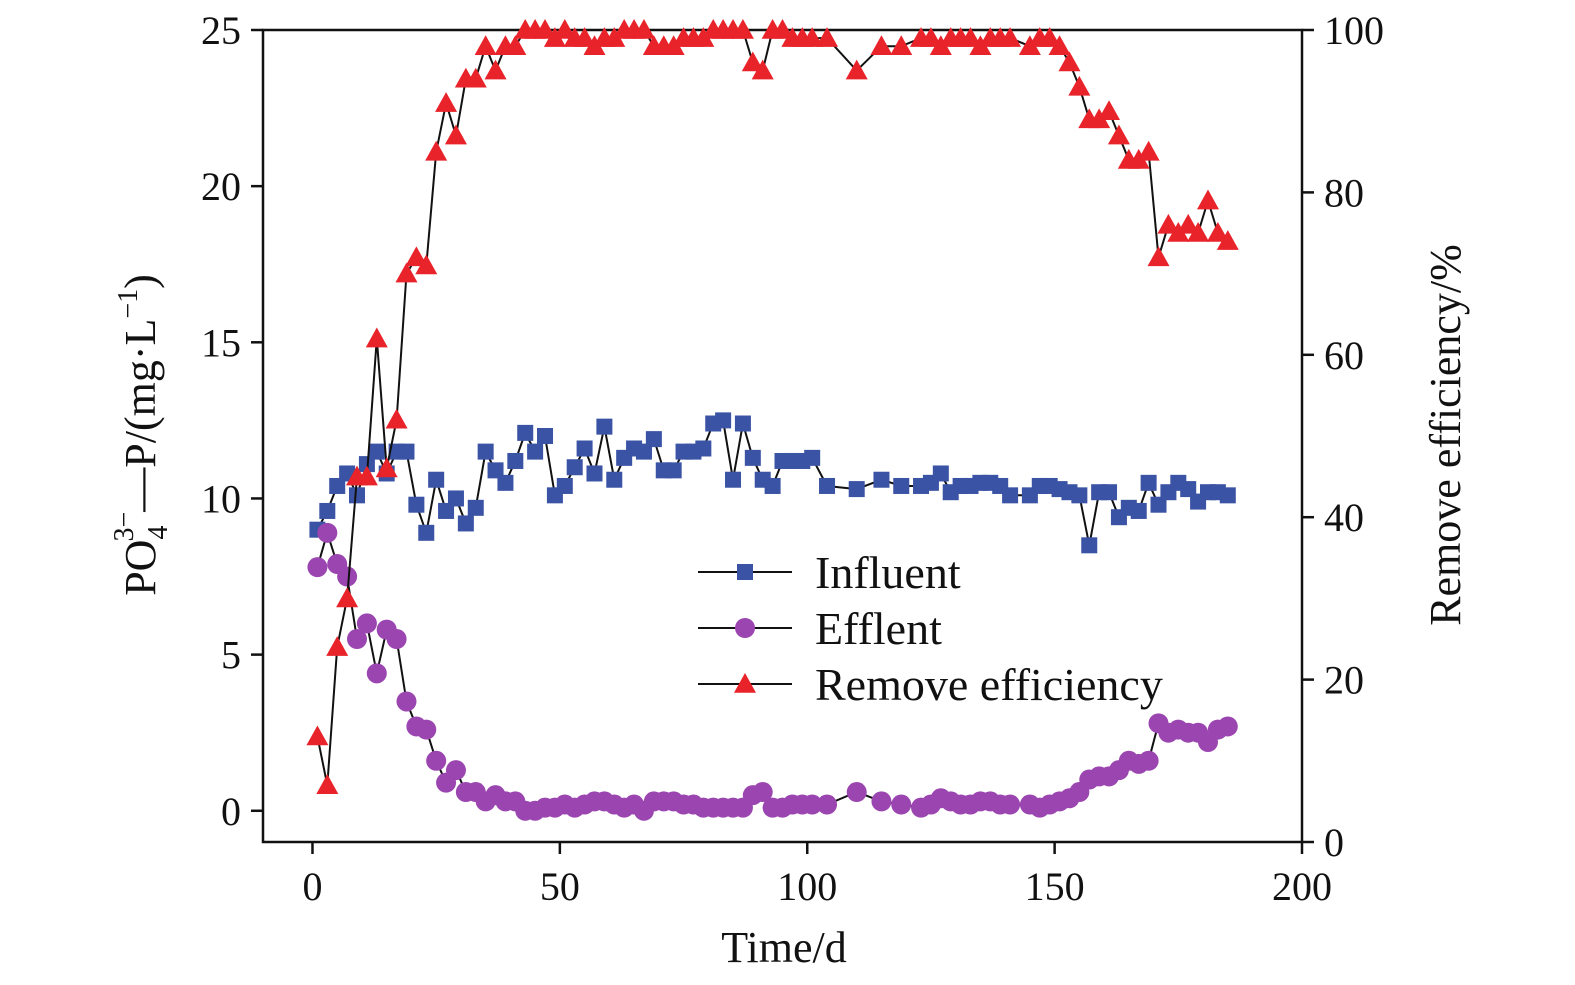 The width and height of the screenshot is (1575, 985). Describe the element at coordinates (231, 811) in the screenshot. I see `y-left-tick-label: 0` at that location.